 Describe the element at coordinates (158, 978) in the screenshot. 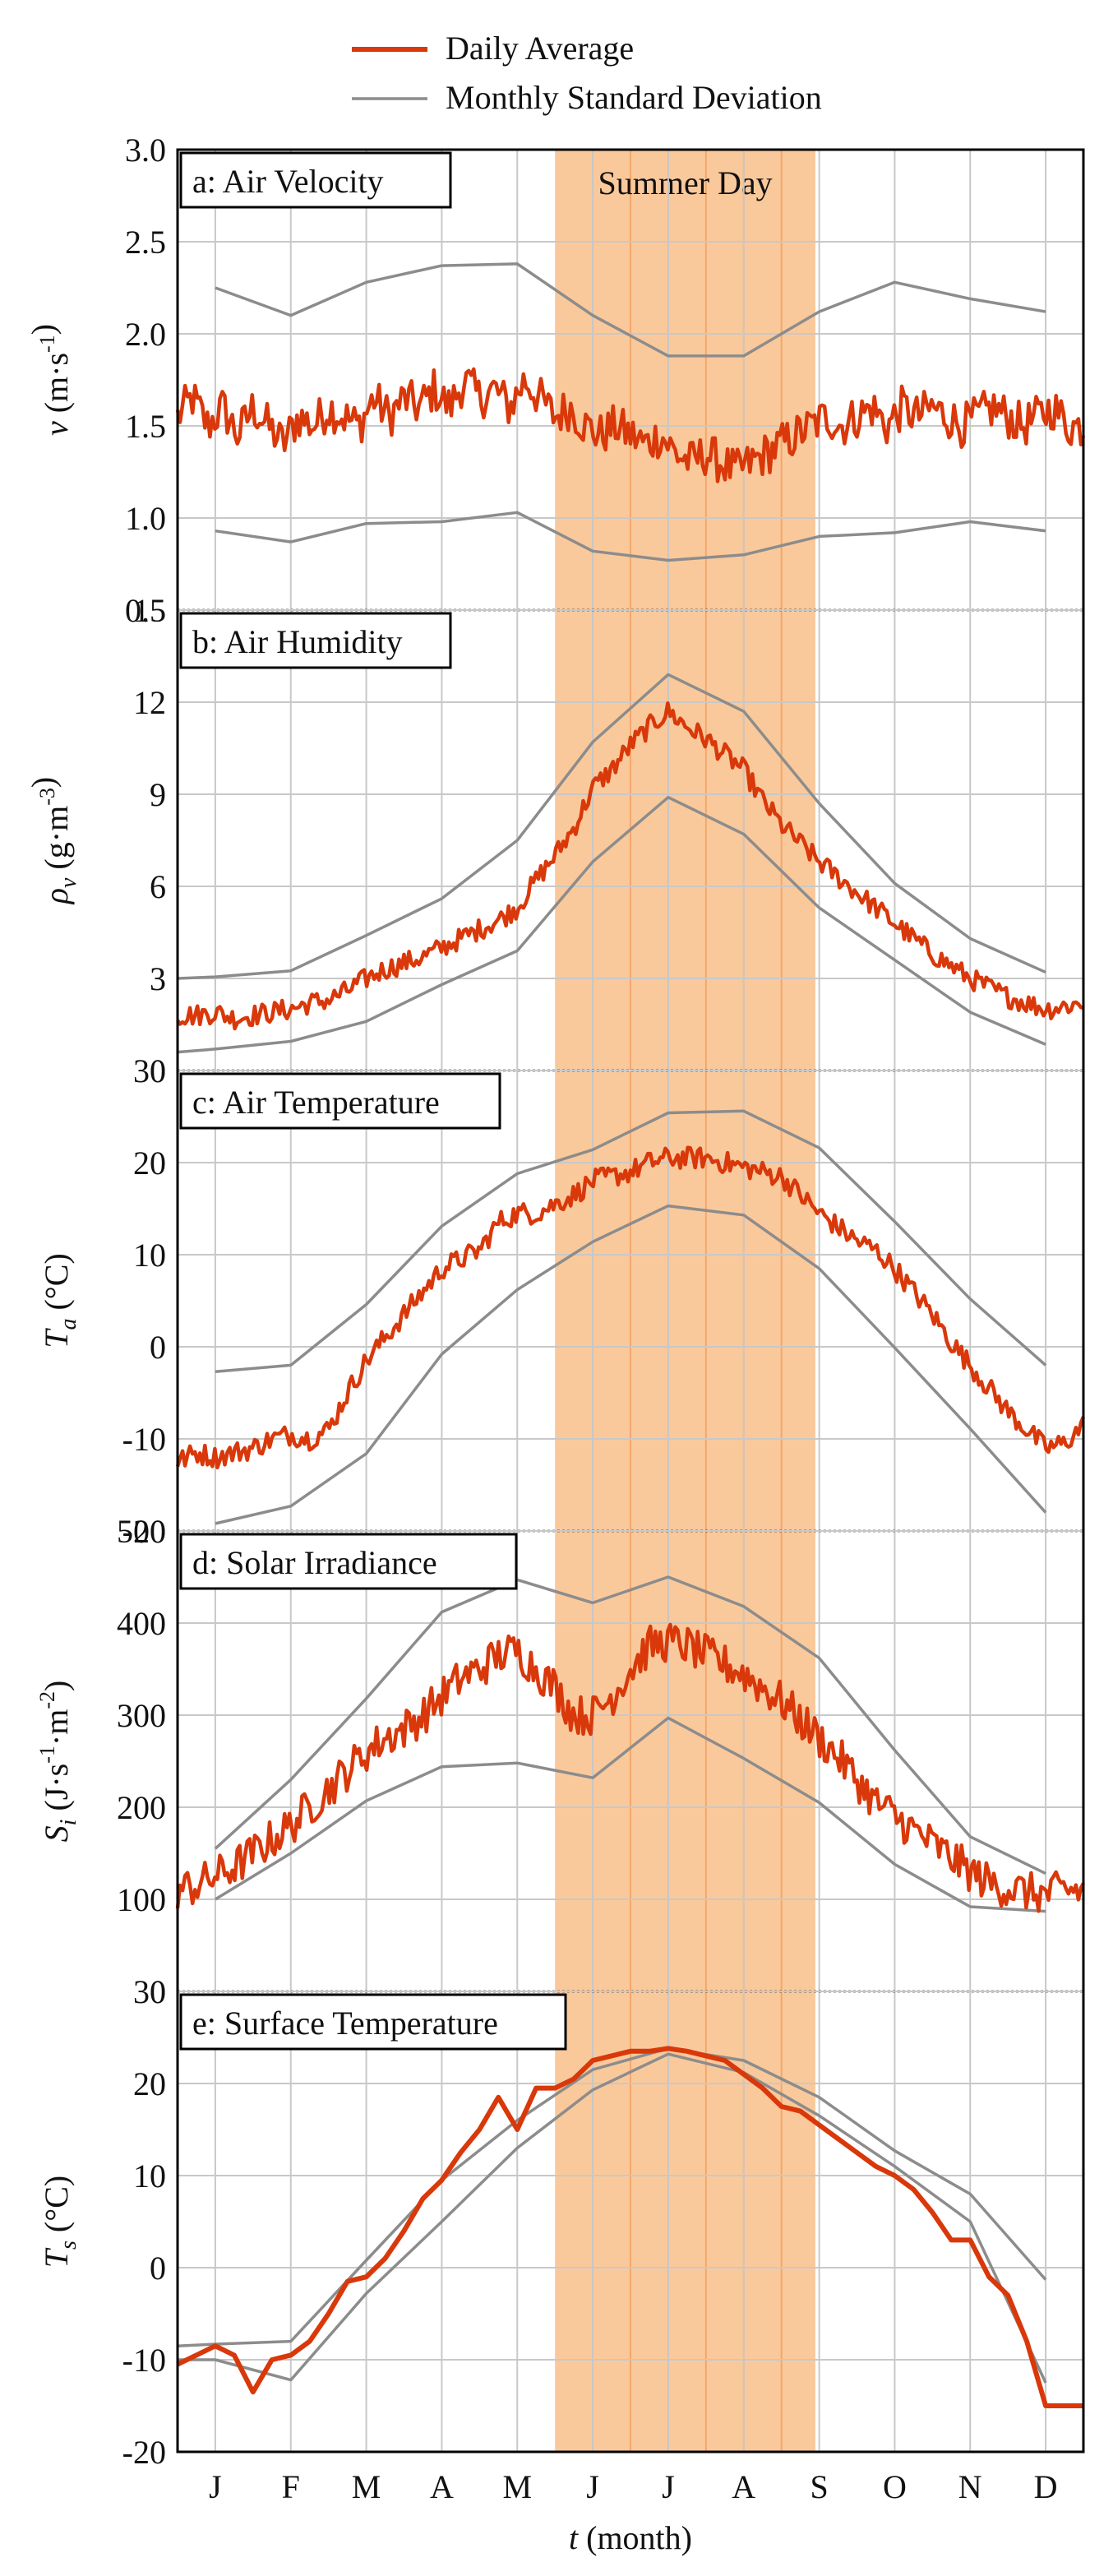

I see `y-tick-label: 3` at that location.